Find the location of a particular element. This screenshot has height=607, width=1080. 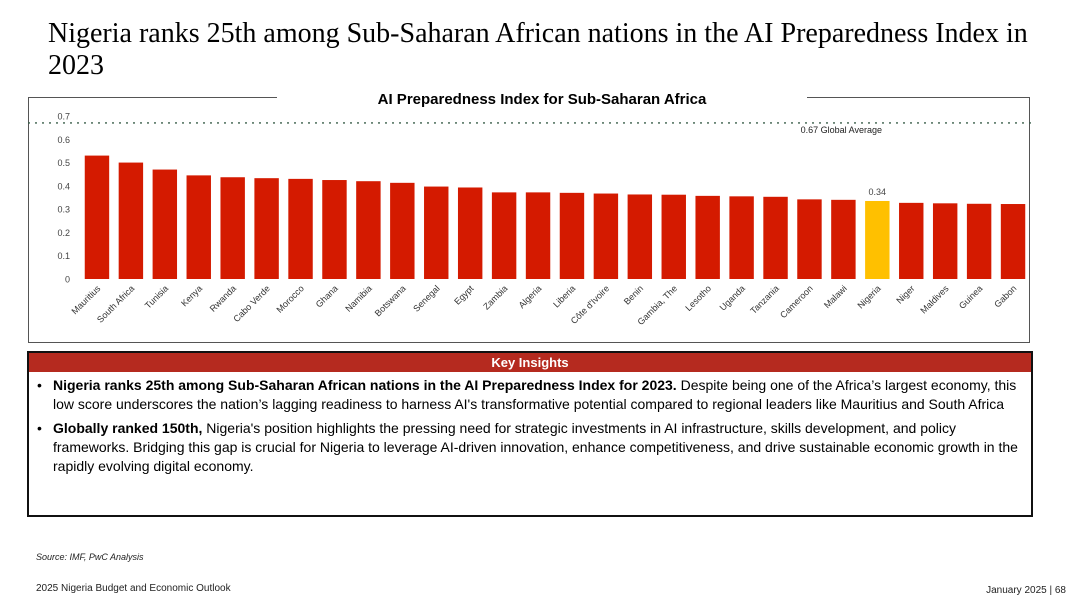

x-tick-label: Algeria is located at coordinates (530, 296).